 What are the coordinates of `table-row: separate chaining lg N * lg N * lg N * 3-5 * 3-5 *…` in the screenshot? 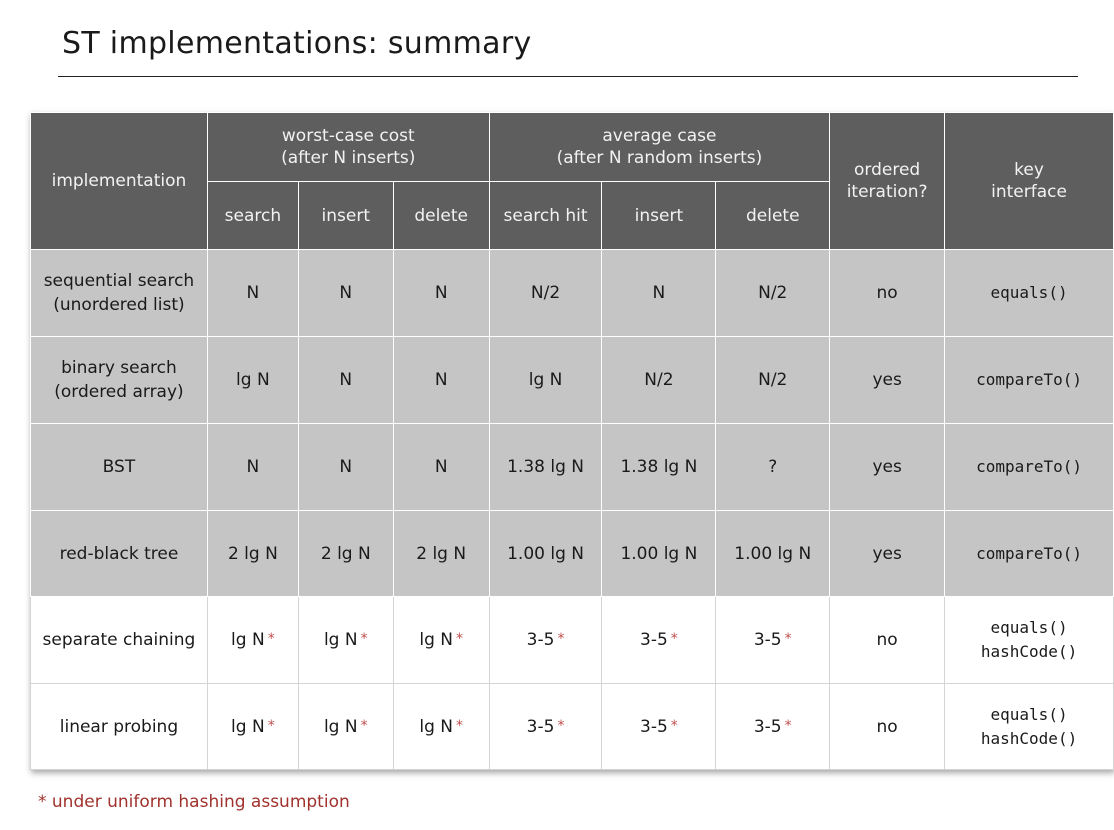 It's located at (572, 640).